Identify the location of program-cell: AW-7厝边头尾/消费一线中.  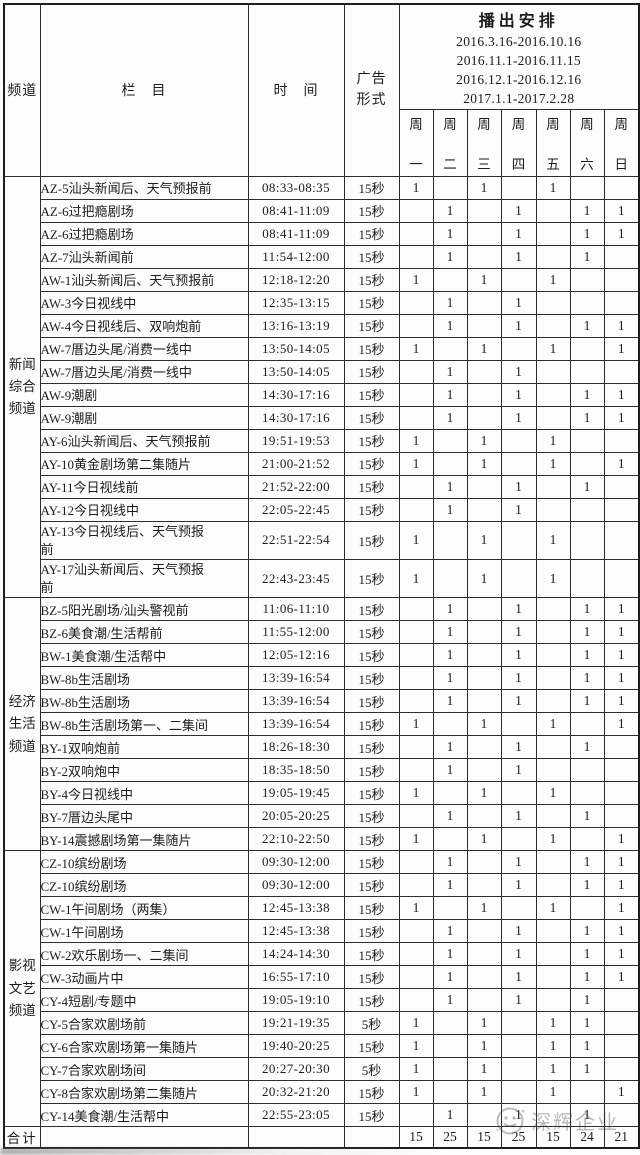
(144, 371).